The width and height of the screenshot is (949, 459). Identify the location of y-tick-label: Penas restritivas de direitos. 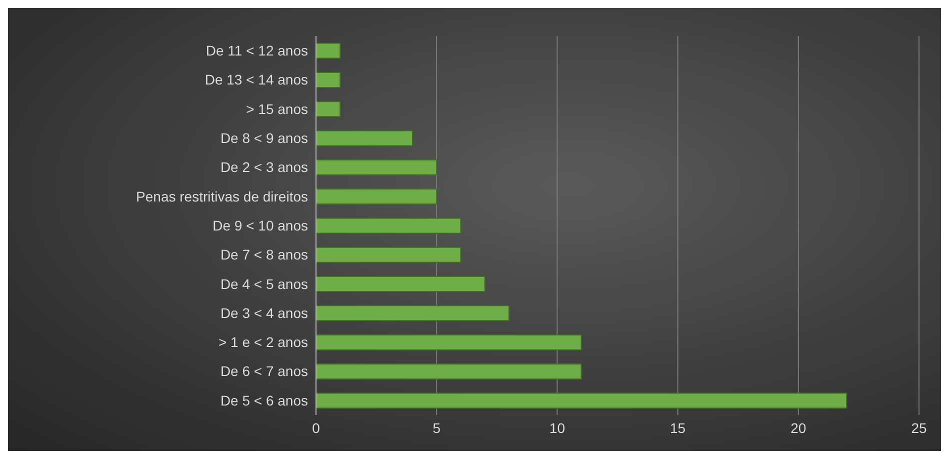
(222, 196).